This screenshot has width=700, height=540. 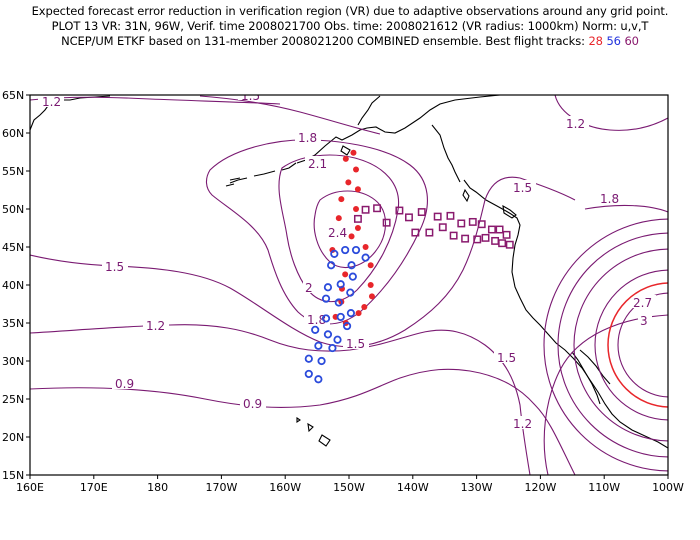 I want to click on lon-tick-label: 150W, so click(x=349, y=487).